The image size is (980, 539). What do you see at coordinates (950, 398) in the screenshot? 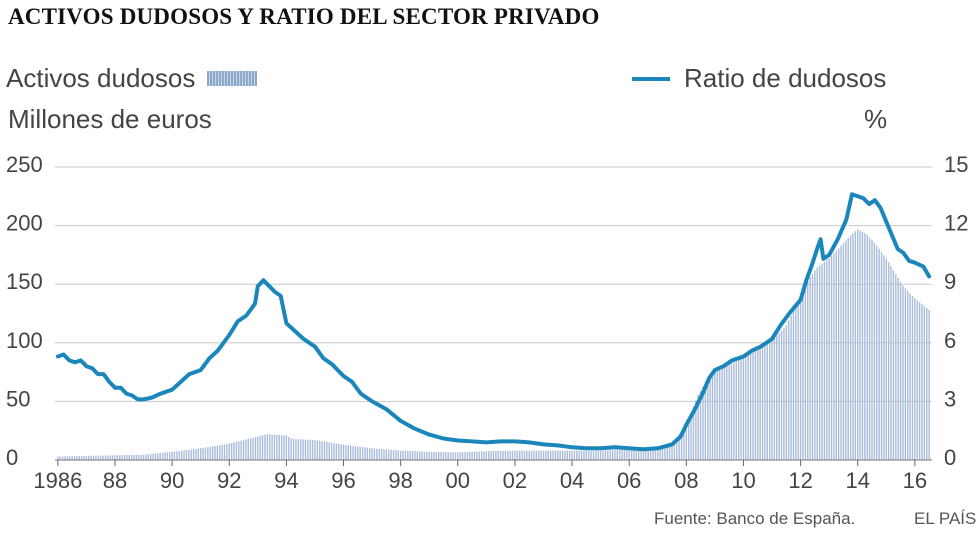
I see `right-tick-label: 3` at bounding box center [950, 398].